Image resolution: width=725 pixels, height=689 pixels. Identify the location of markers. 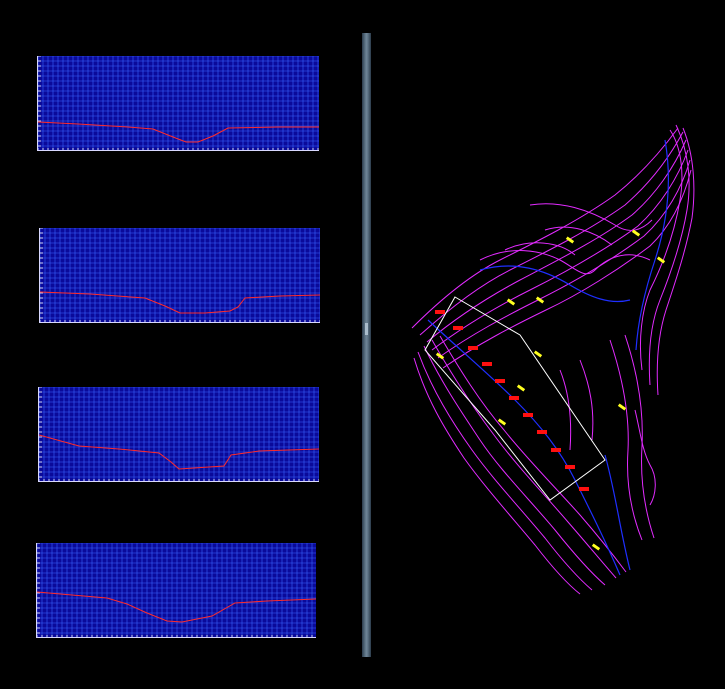
(550, 390).